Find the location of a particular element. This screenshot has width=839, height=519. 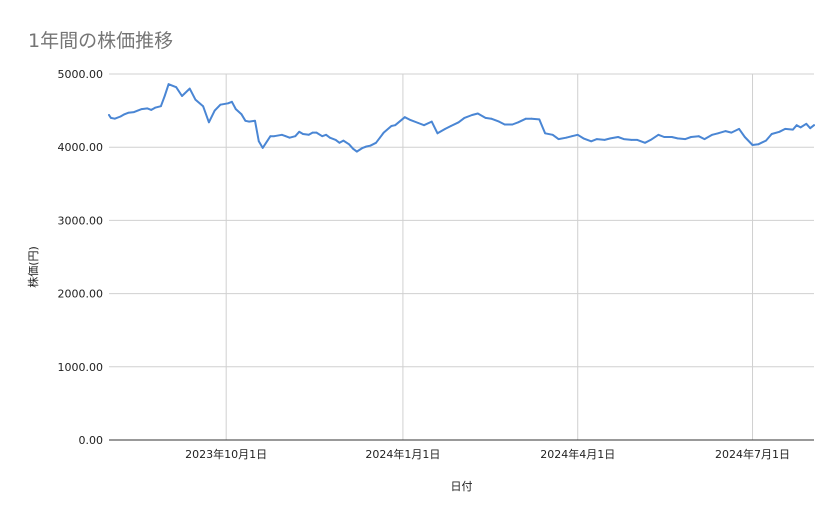

y-tick-label: 1000.00 is located at coordinates (81, 367).